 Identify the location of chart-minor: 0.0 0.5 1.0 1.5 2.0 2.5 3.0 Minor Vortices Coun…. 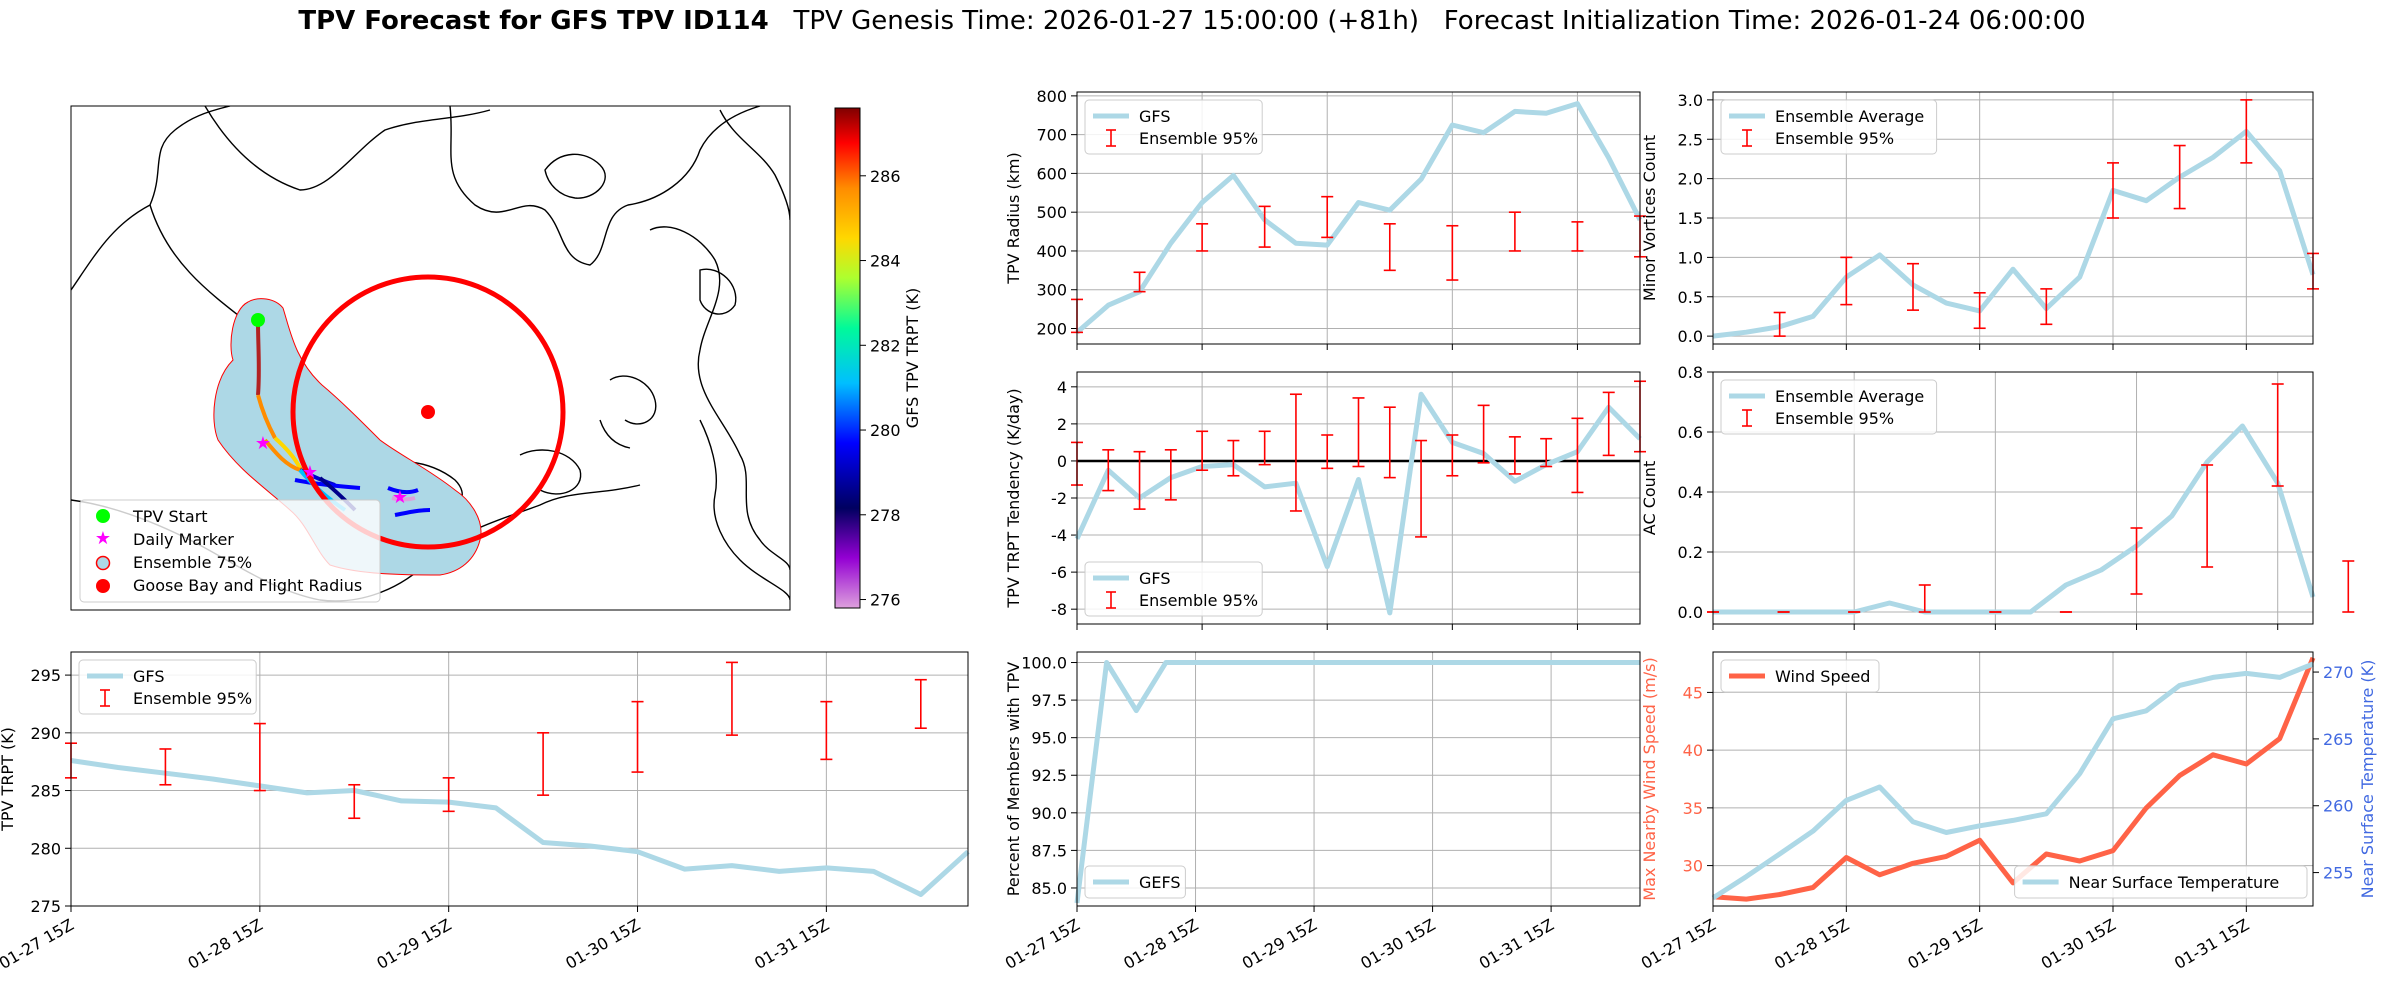
(1979, 220).